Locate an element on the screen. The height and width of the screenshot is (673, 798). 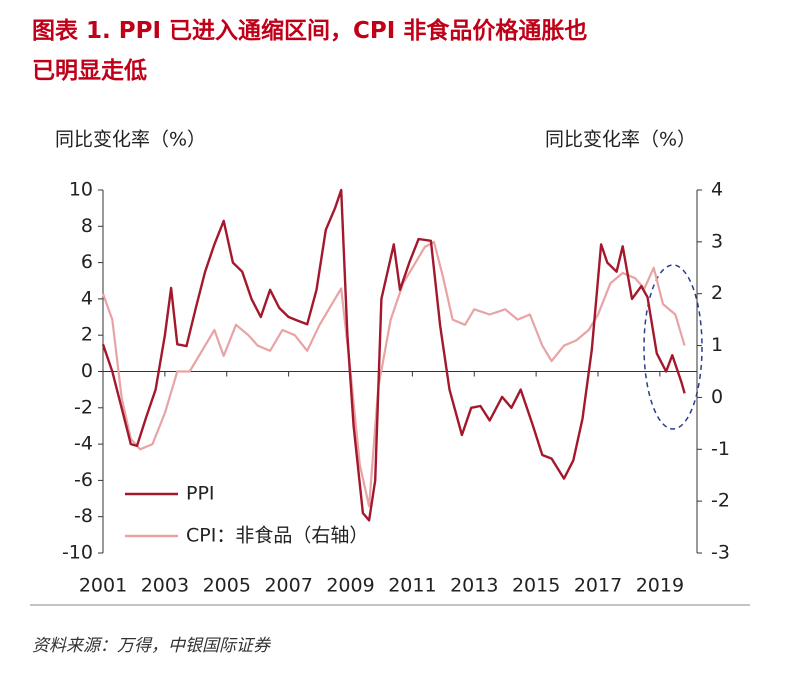
y-tick-label: 2 is located at coordinates (87, 335).